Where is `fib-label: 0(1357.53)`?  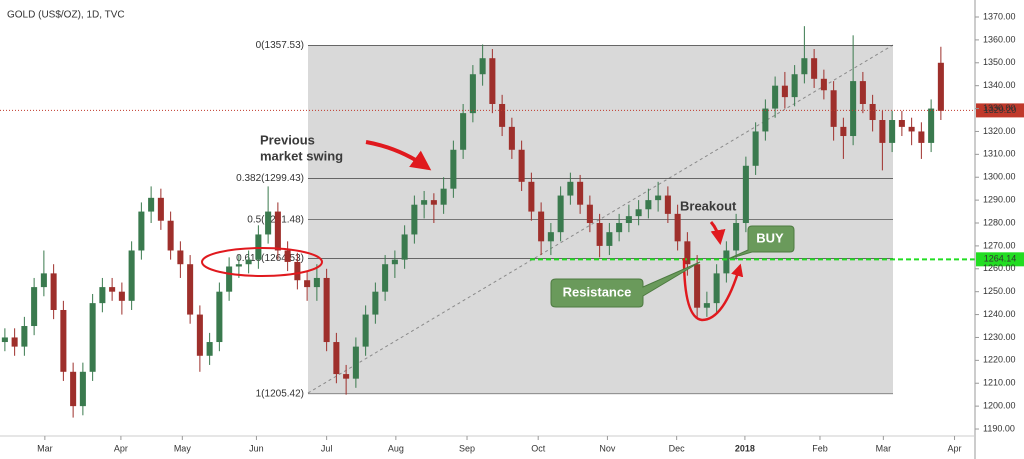
fib-label: 0(1357.53) is located at coordinates (280, 45).